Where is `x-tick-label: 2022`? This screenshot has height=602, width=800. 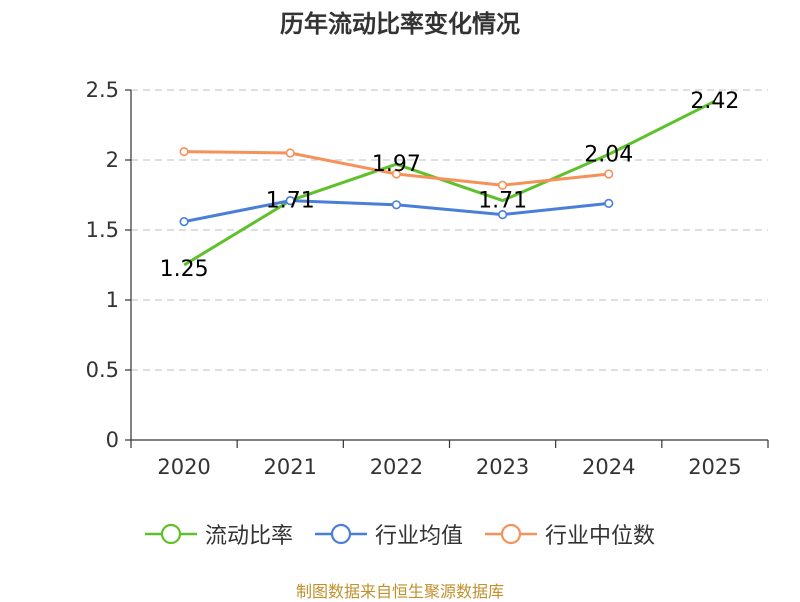 x-tick-label: 2022 is located at coordinates (396, 467).